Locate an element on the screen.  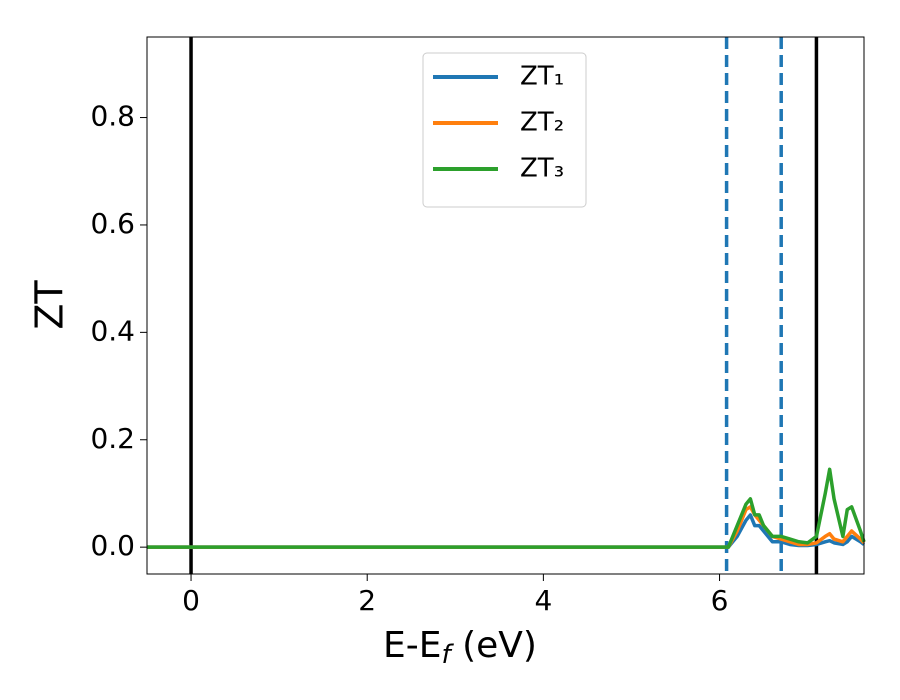
y-tick-label: 0.8 is located at coordinates (112, 116).